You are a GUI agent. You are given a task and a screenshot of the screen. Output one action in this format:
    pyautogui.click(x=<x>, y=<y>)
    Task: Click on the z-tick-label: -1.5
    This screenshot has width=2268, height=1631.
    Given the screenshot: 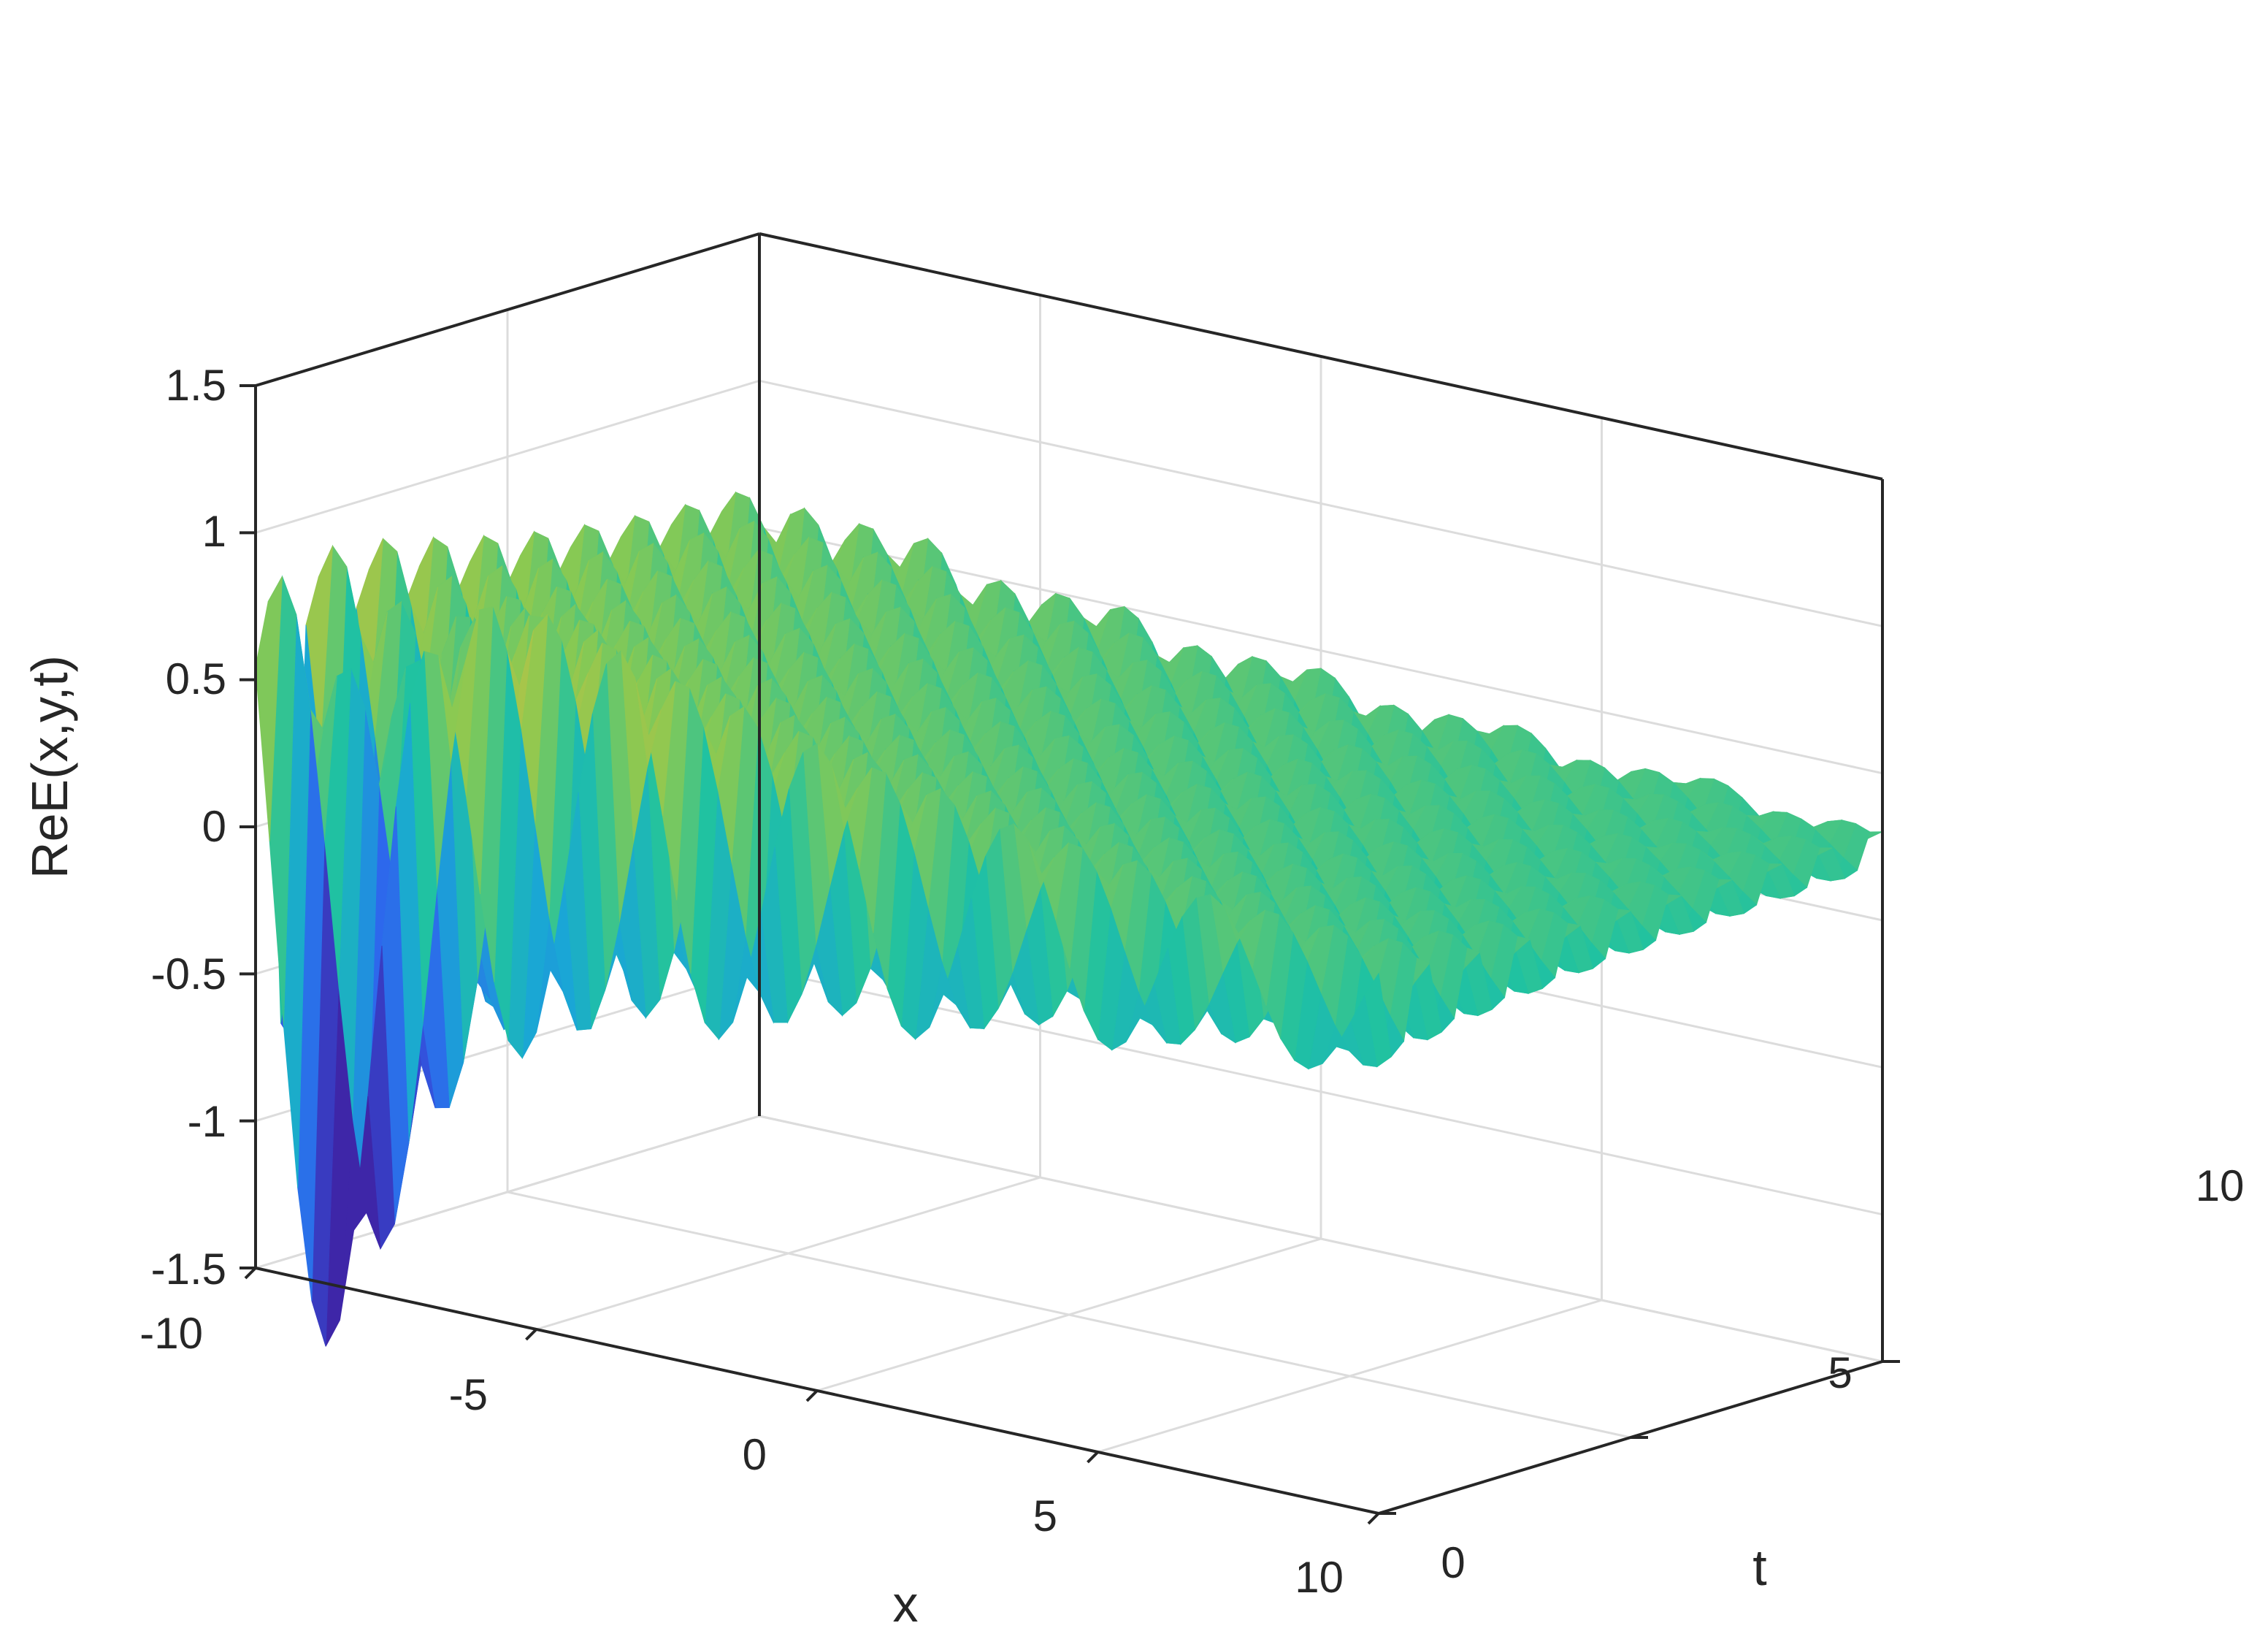 What is the action you would take?
    pyautogui.click(x=188, y=1269)
    